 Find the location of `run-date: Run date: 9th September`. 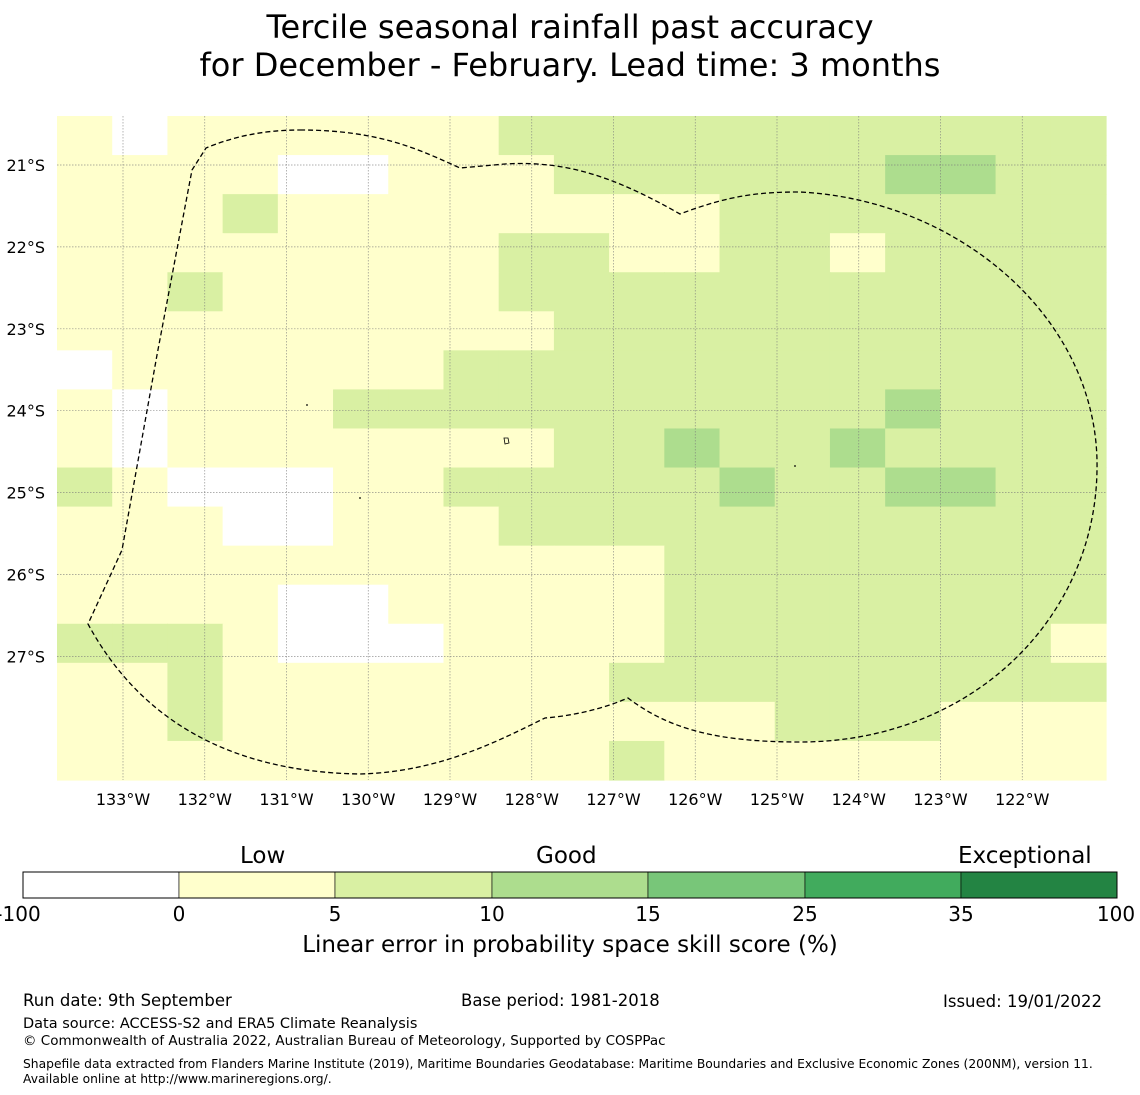

run-date: Run date: 9th September is located at coordinates (127, 1000).